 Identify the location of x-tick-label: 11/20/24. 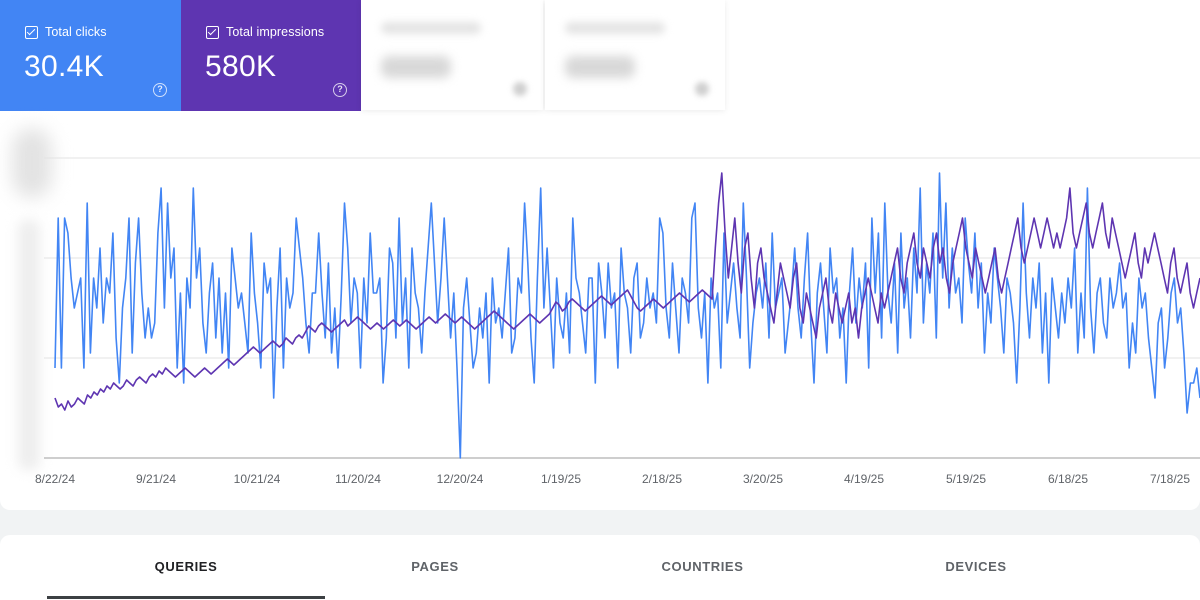
(358, 479).